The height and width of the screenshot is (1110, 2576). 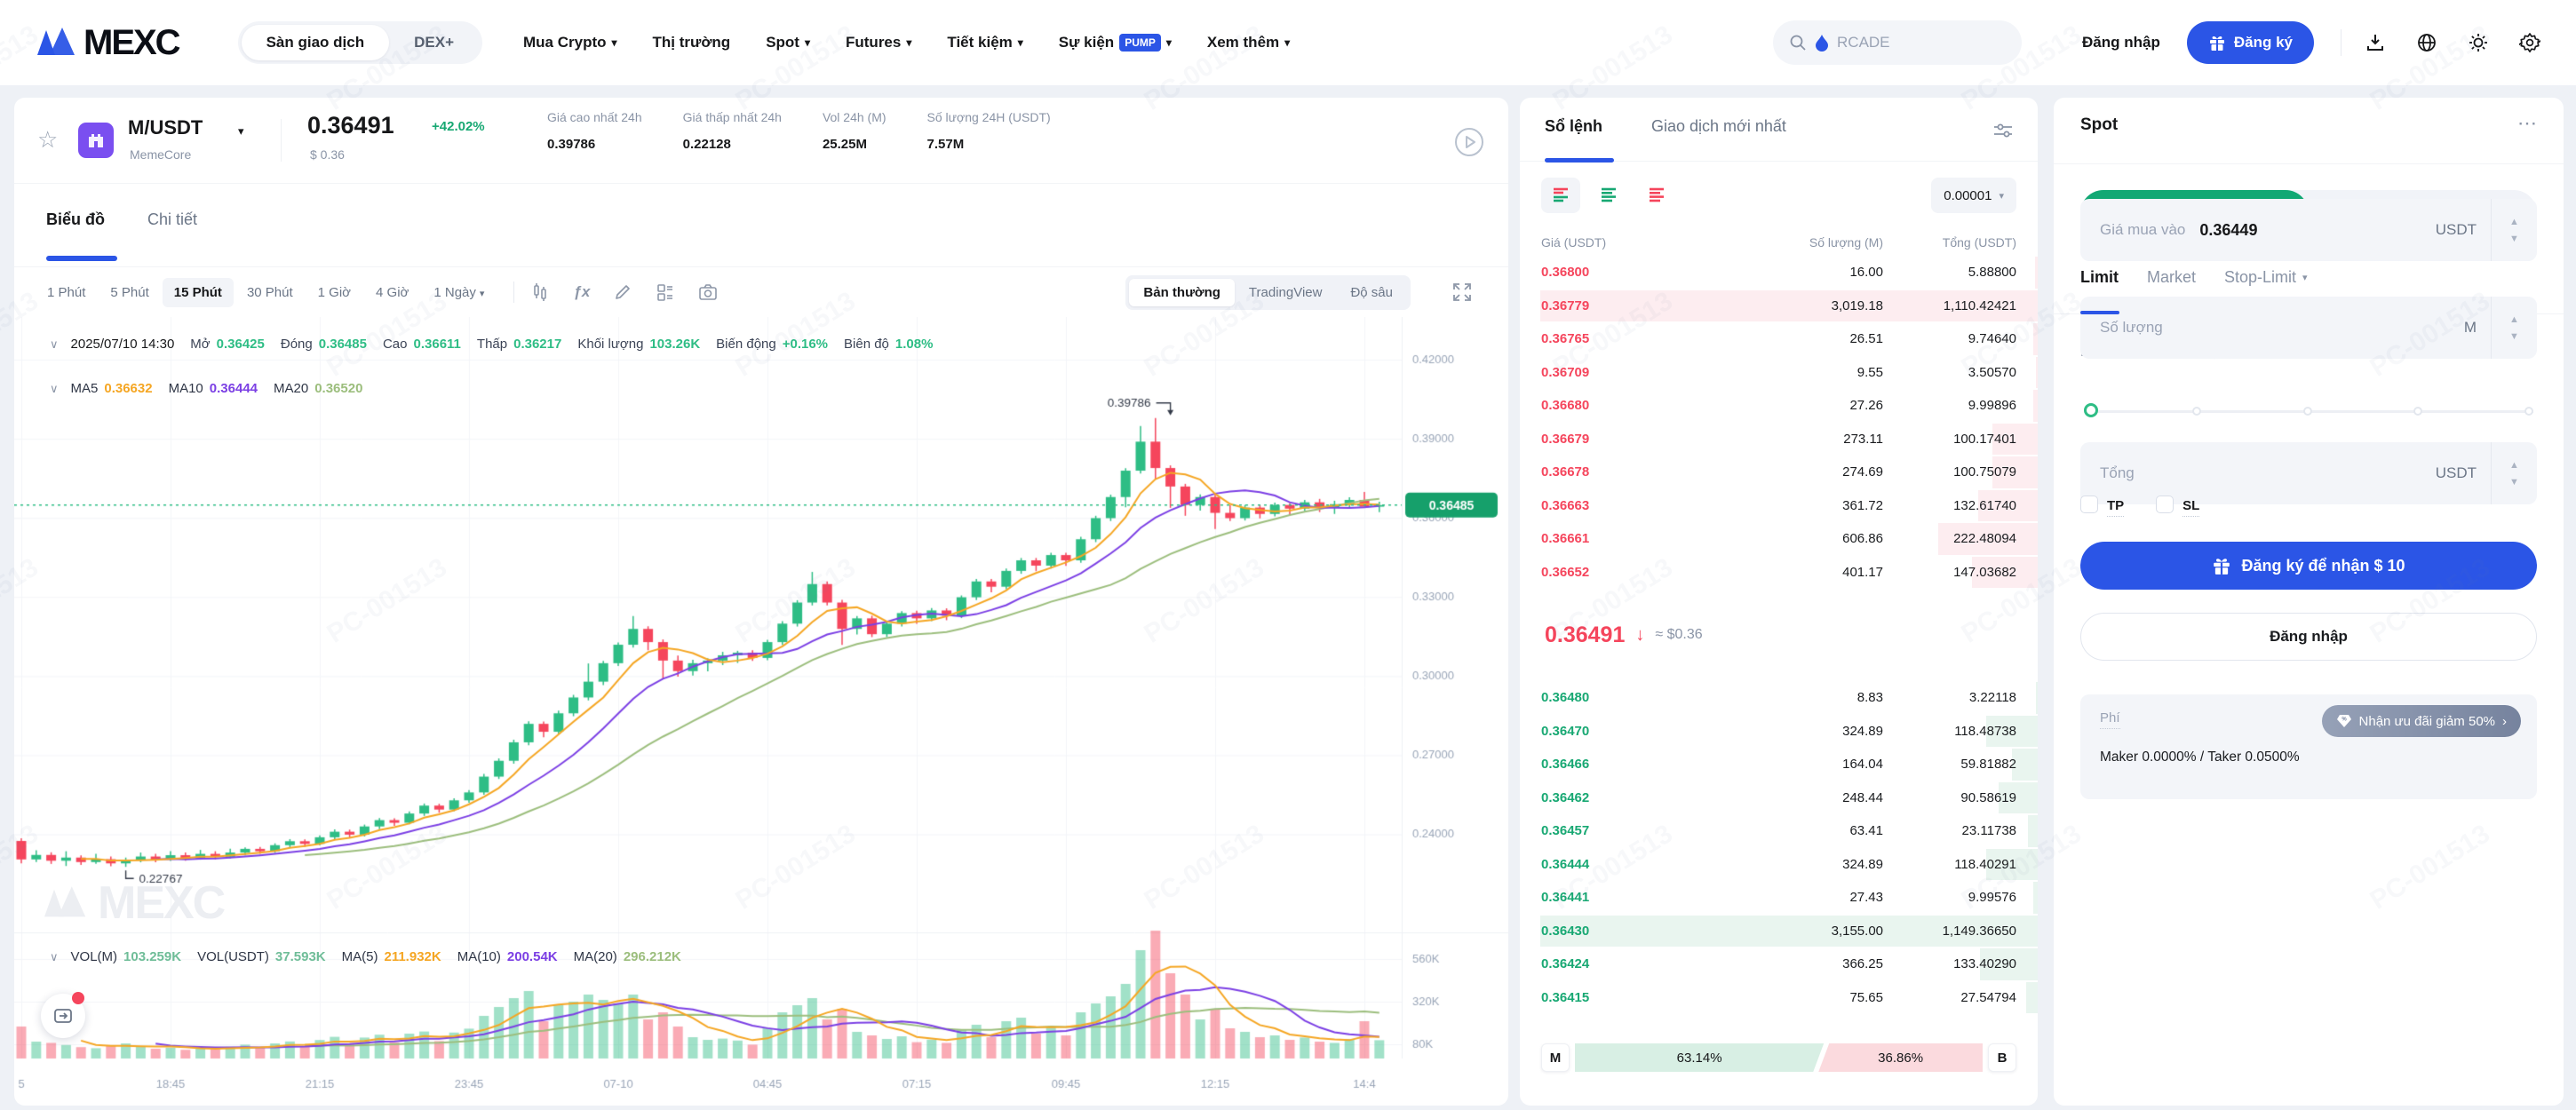 I want to click on favorite-star-icon: ☆, so click(x=48, y=140).